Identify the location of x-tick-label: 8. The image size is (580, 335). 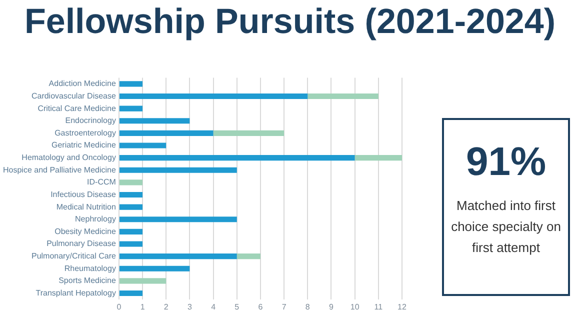
(307, 307).